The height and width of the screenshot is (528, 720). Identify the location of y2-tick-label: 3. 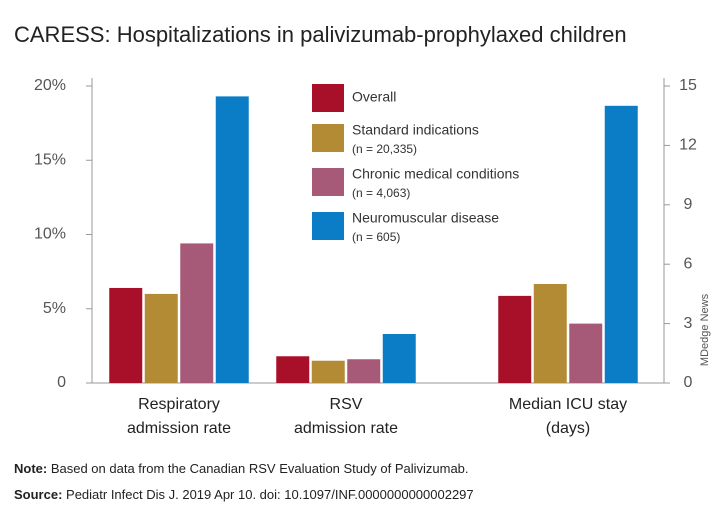
(688, 323).